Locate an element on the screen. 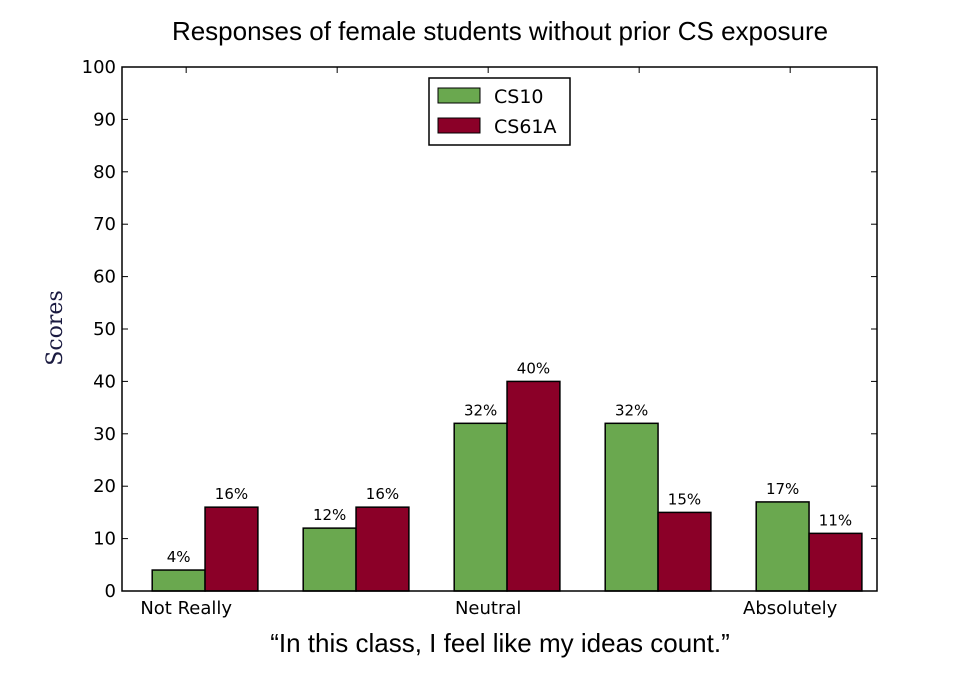  legend-swatch-cs10 is located at coordinates (459, 95).